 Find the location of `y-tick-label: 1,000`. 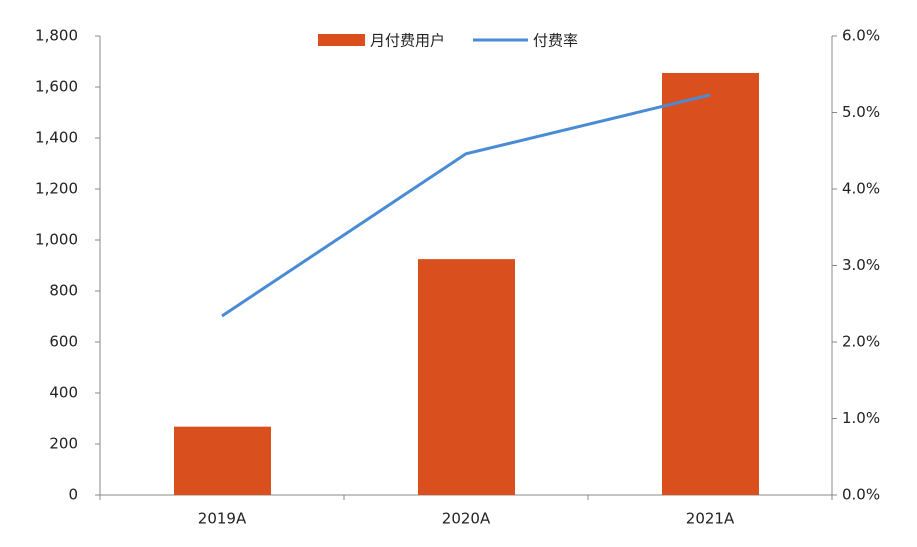

y-tick-label: 1,000 is located at coordinates (56, 240).